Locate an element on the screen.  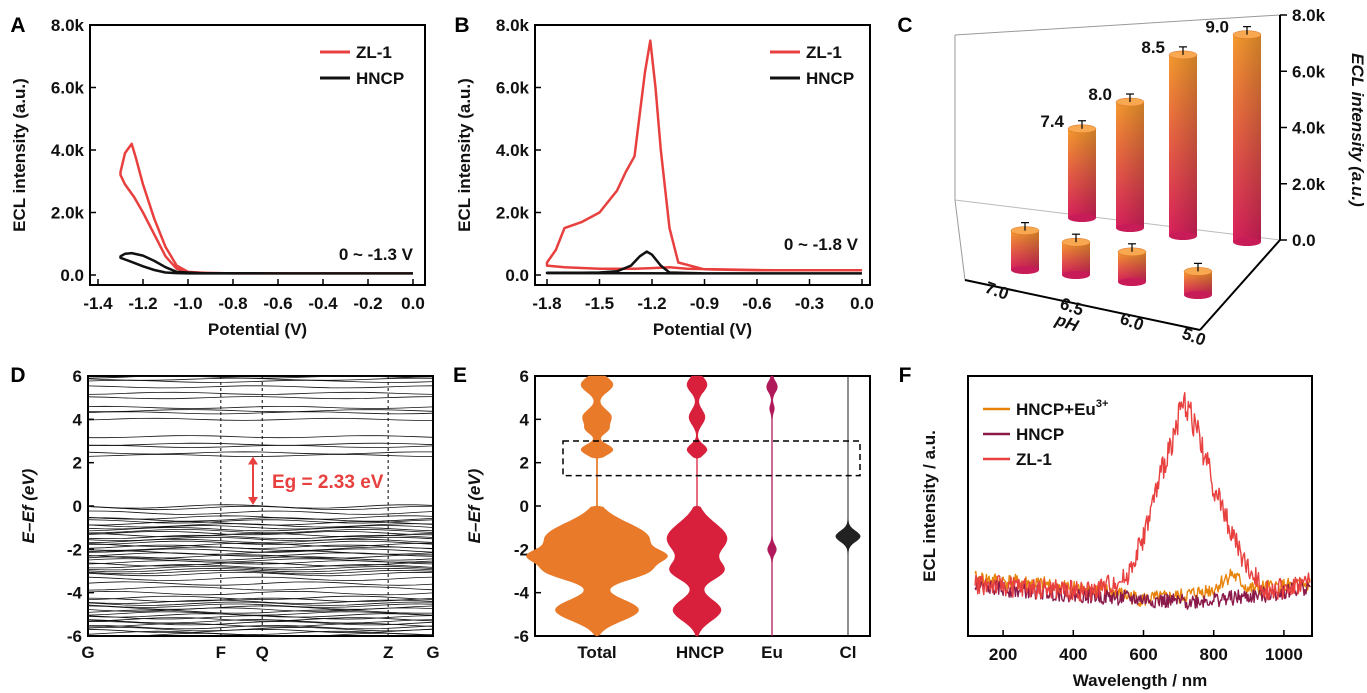
z-axis-label: ECL intensity (a.u.) is located at coordinates (1357, 130).